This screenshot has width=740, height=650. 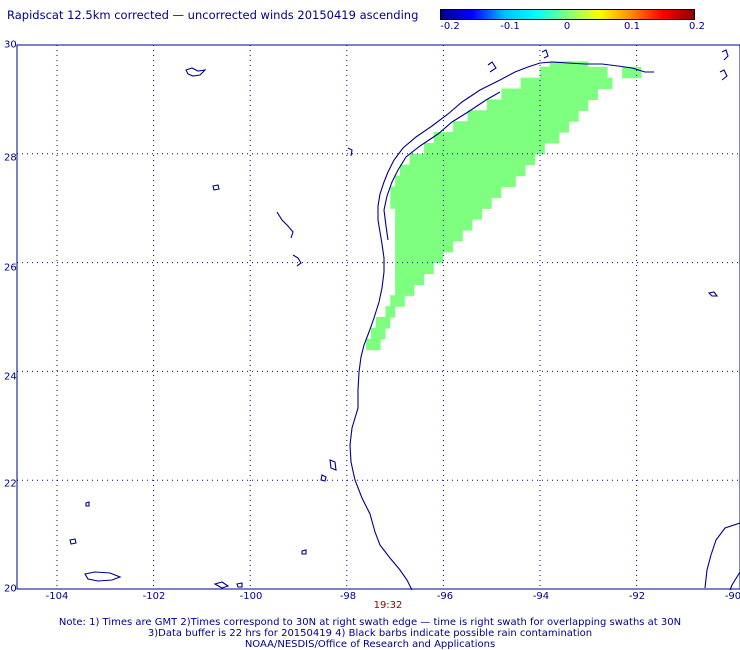 I want to click on lon-label: -98, so click(x=348, y=596).